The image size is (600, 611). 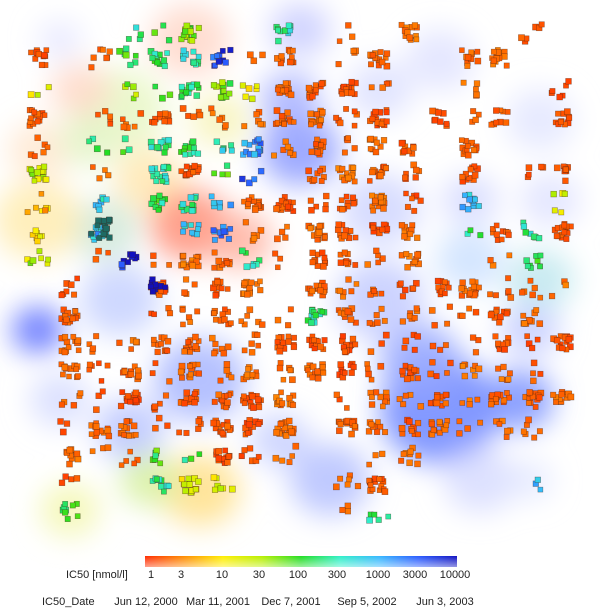 What do you see at coordinates (337, 575) in the screenshot?
I see `ic50-tick-label: 300` at bounding box center [337, 575].